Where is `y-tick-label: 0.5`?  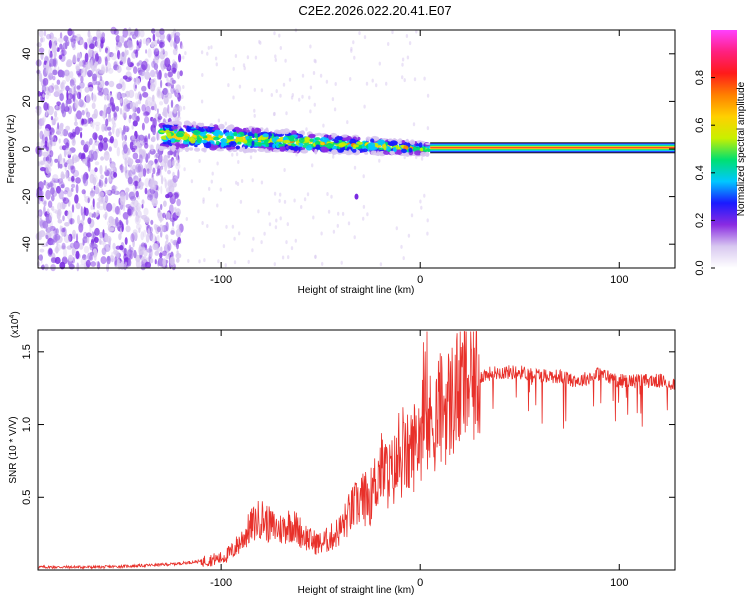 y-tick-label: 0.5 is located at coordinates (27, 497).